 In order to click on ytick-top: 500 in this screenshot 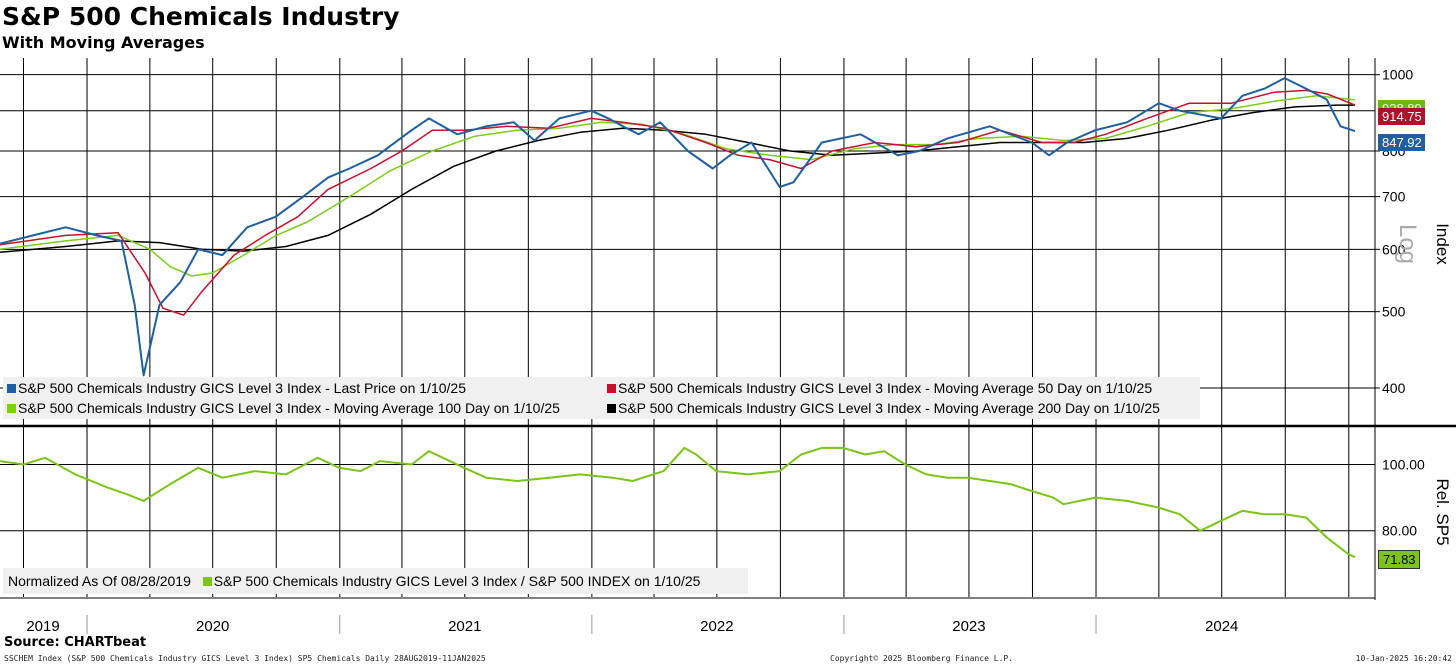, I will do `click(1394, 312)`.